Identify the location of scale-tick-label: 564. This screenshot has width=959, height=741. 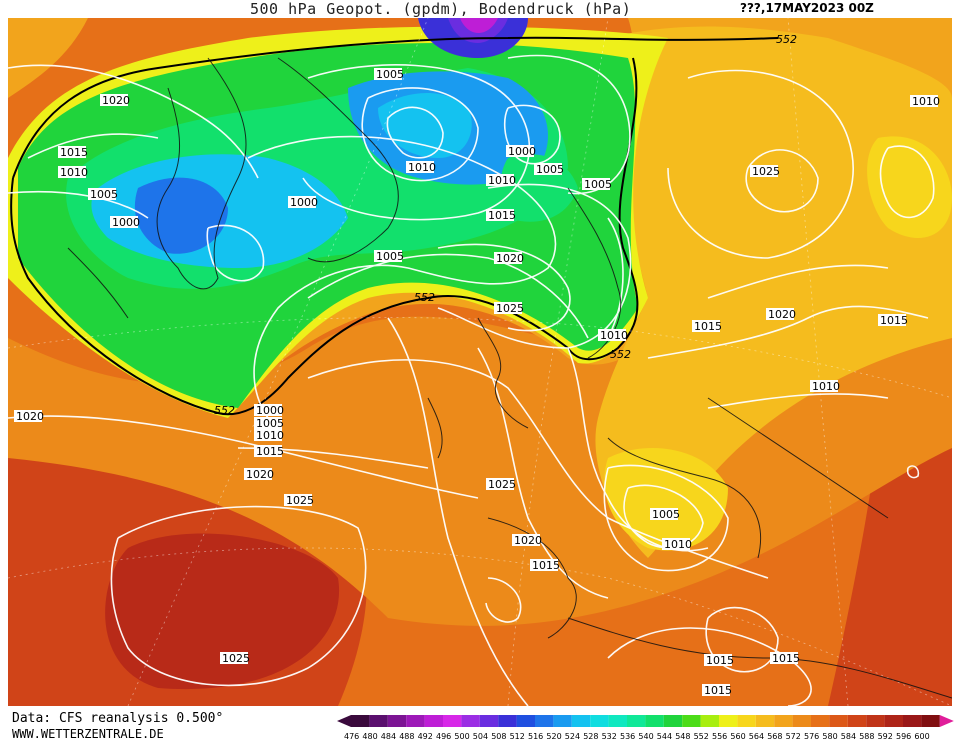
(756, 736).